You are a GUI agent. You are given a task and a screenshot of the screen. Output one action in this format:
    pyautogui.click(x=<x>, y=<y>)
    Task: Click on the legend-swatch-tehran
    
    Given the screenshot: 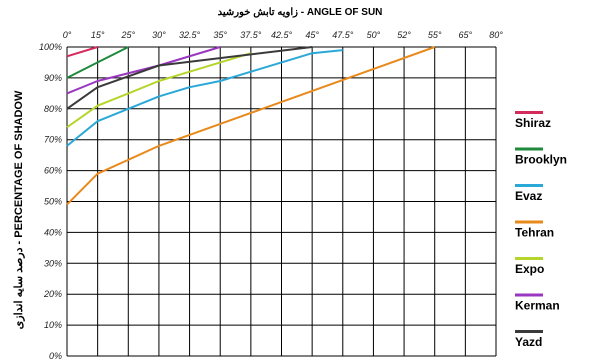 What is the action you would take?
    pyautogui.click(x=529, y=222)
    